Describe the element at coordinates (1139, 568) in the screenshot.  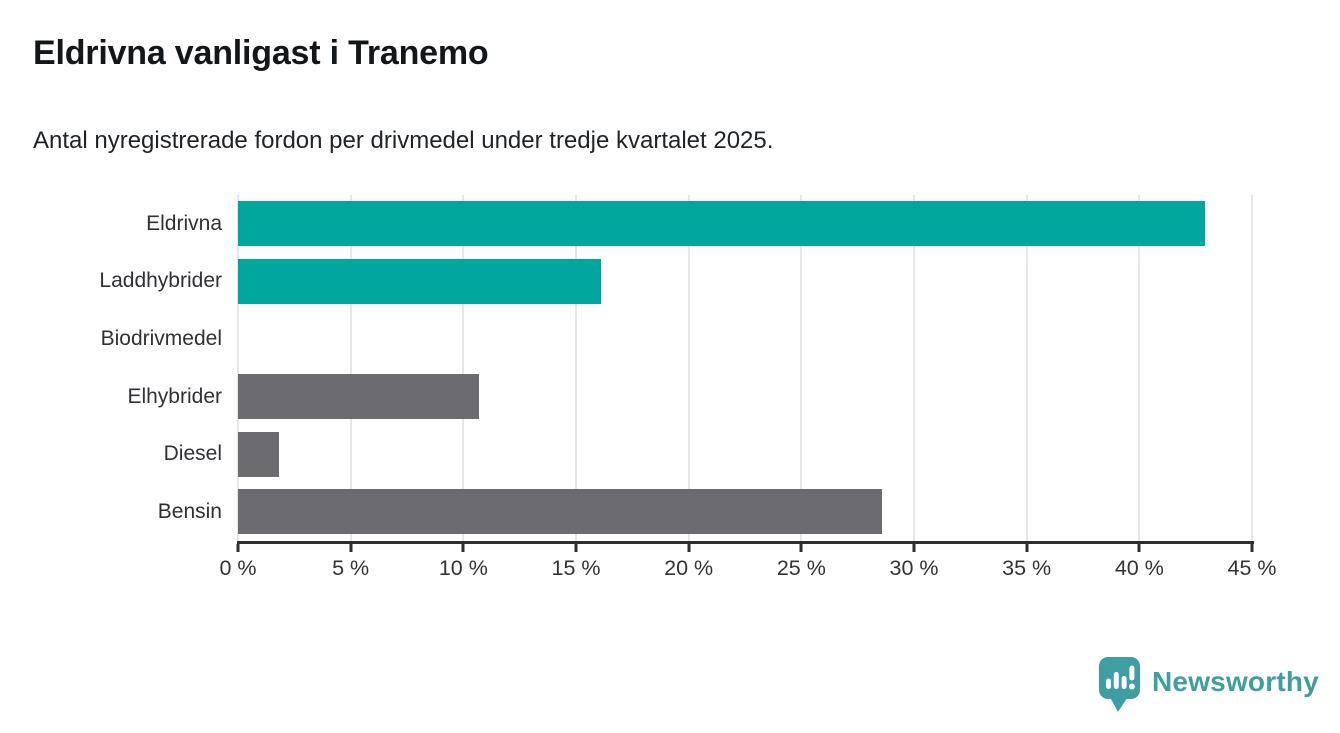
I see `axis-tick-label-40pct: 40 %` at that location.